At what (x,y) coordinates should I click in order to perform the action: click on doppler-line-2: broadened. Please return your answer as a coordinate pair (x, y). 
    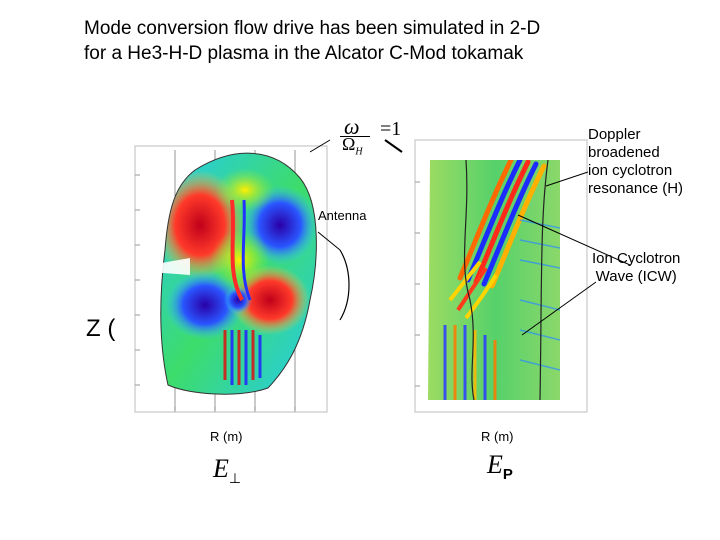
    Looking at the image, I should click on (624, 152).